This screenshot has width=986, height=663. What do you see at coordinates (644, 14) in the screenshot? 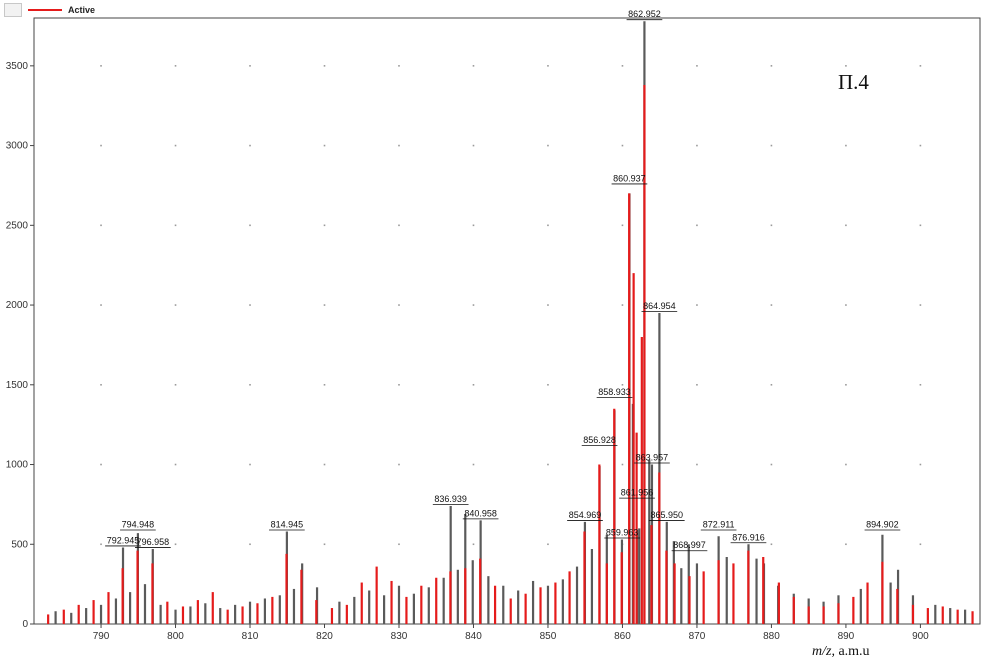
I see `peak-label: 862.952` at bounding box center [644, 14].